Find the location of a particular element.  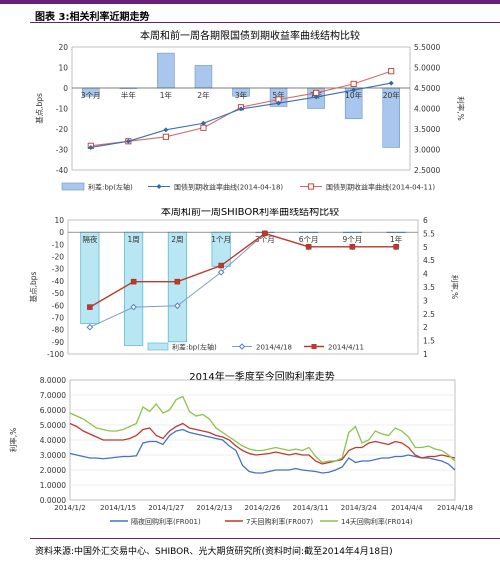

right-tick-label: 4.5 is located at coordinates (429, 260).